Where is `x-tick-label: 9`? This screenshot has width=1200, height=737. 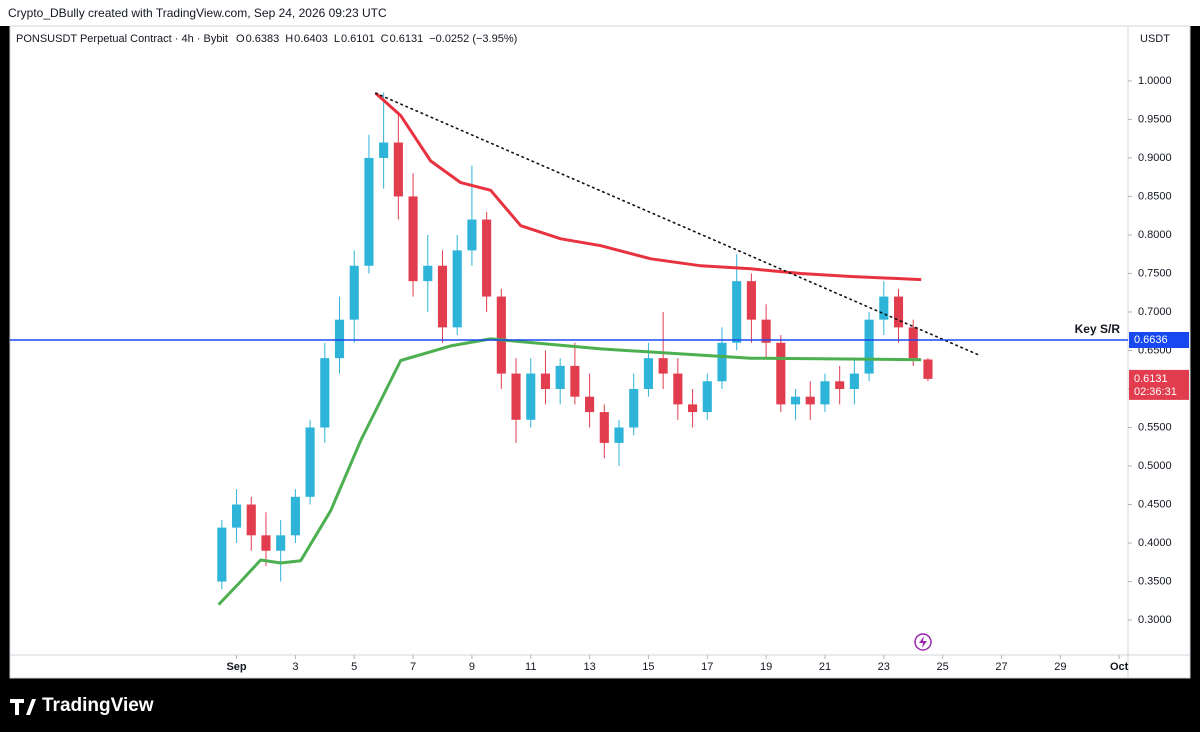
x-tick-label: 9 is located at coordinates (472, 667).